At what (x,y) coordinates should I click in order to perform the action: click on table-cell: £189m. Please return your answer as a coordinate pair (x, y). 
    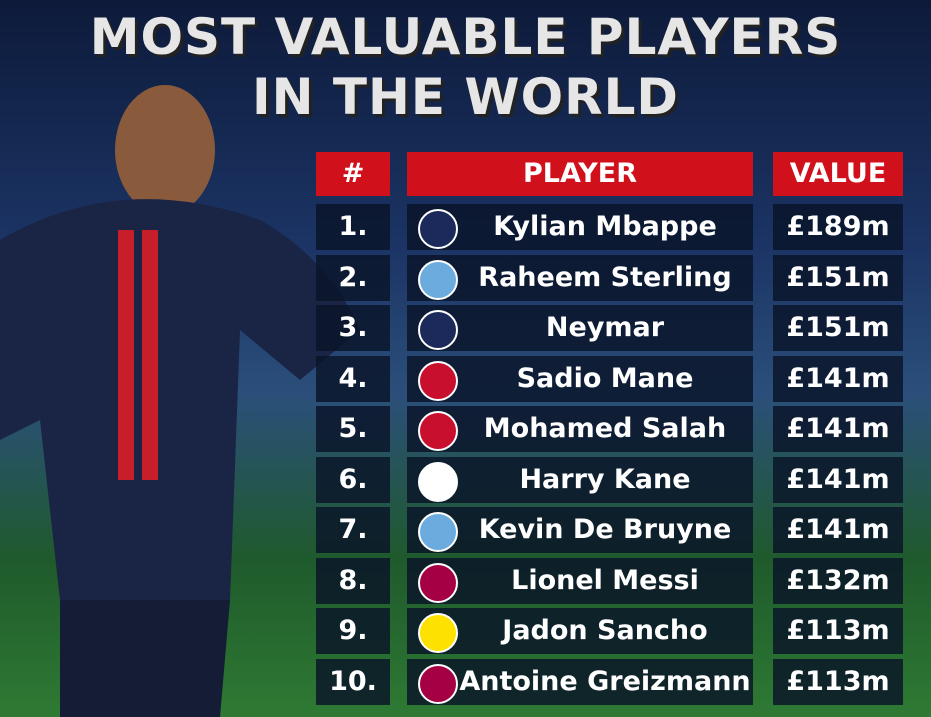
    Looking at the image, I should click on (838, 227).